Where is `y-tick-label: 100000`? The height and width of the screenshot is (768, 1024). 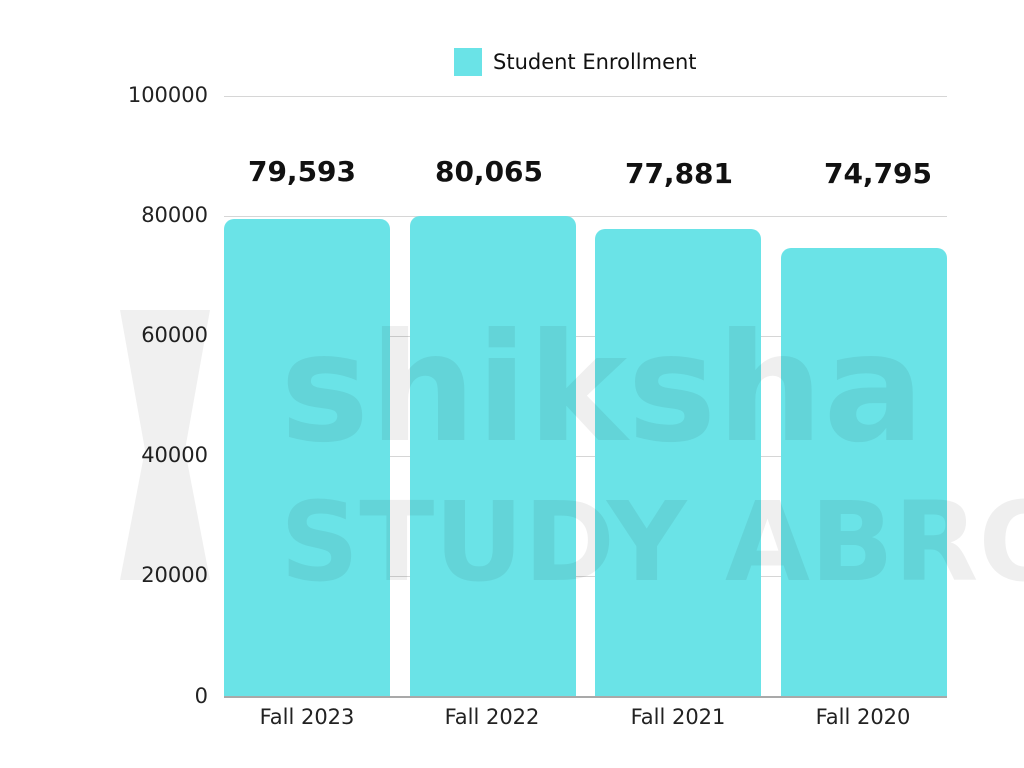
y-tick-label: 100000 is located at coordinates (167, 95).